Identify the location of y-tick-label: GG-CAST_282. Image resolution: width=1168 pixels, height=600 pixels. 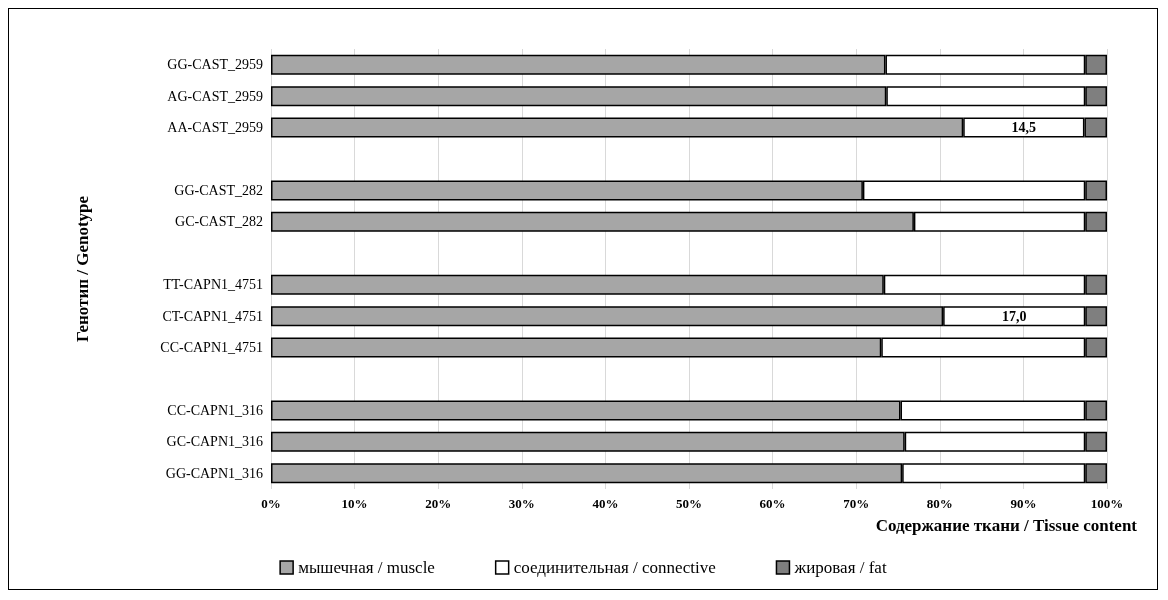
(218, 190).